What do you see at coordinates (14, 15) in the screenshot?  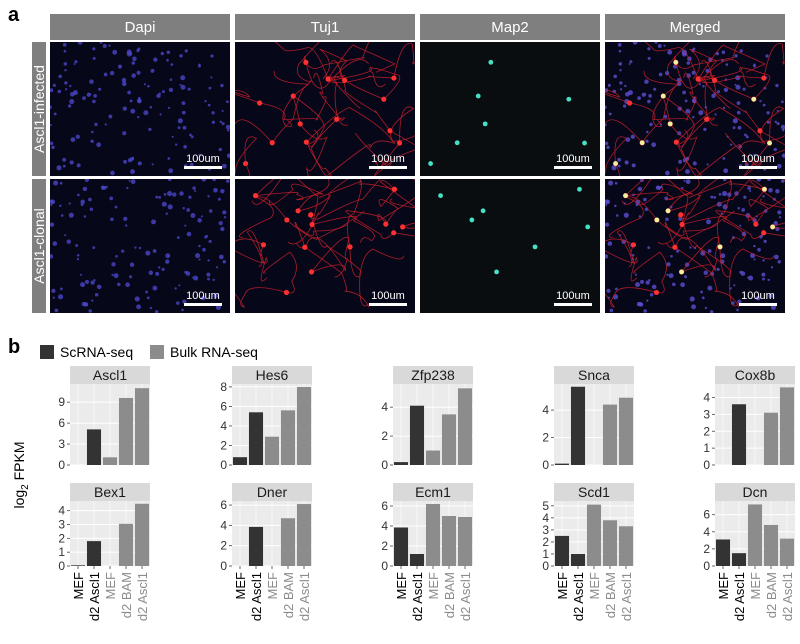 I see `panel-a-label: a` at bounding box center [14, 15].